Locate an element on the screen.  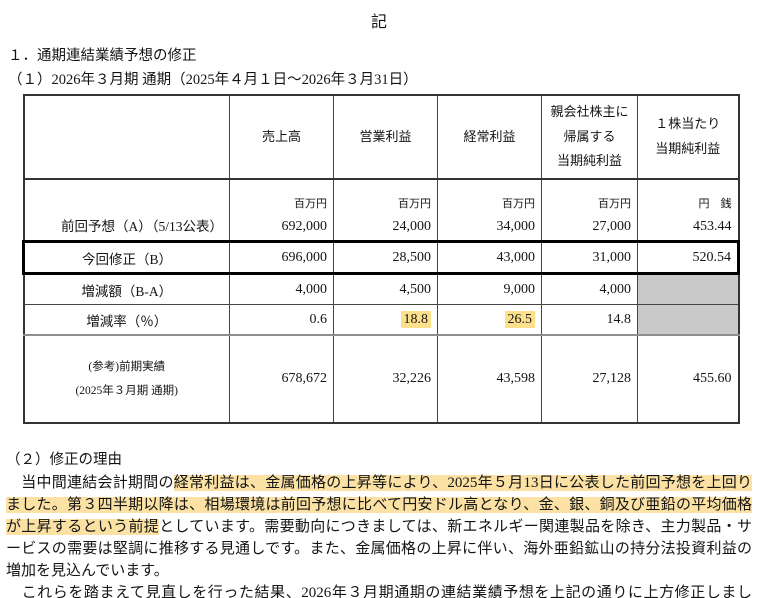
previous-sales-cell: 百万円 692,000 is located at coordinates (281, 210).